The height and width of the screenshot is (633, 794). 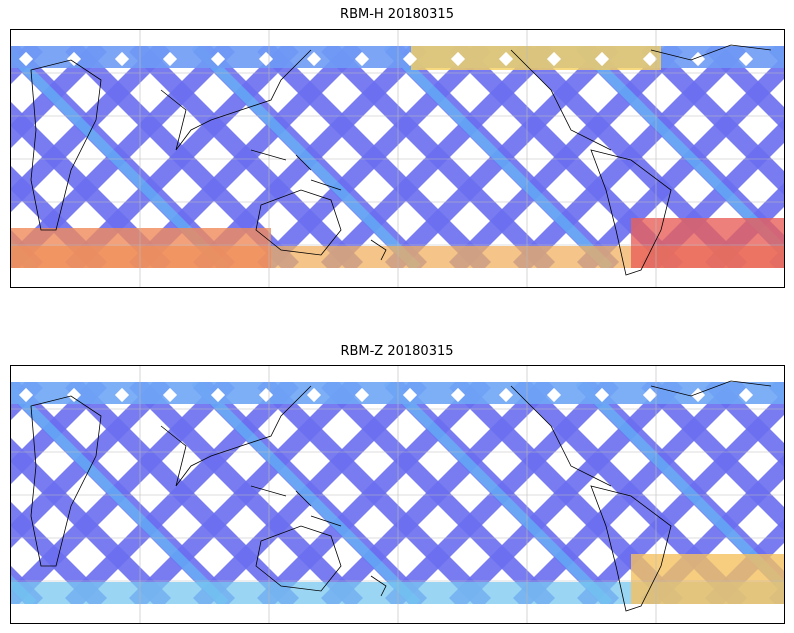 I want to click on panel-title-rbm-h: RBM-H 20180315, so click(x=397, y=14).